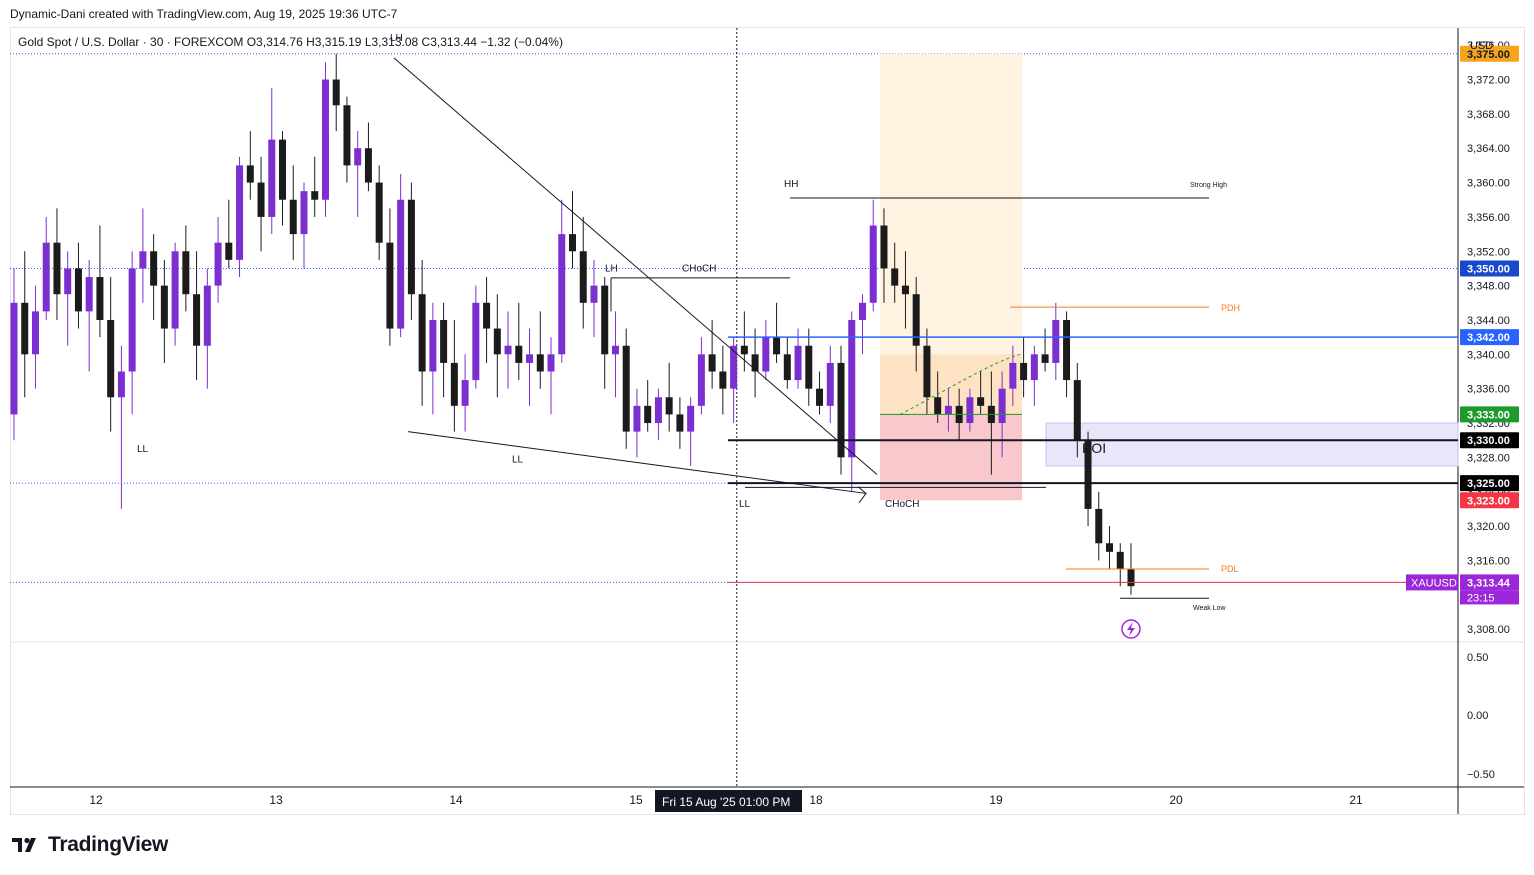 This screenshot has height=875, width=1534. What do you see at coordinates (276, 800) in the screenshot?
I see `time-tick-label: 13` at bounding box center [276, 800].